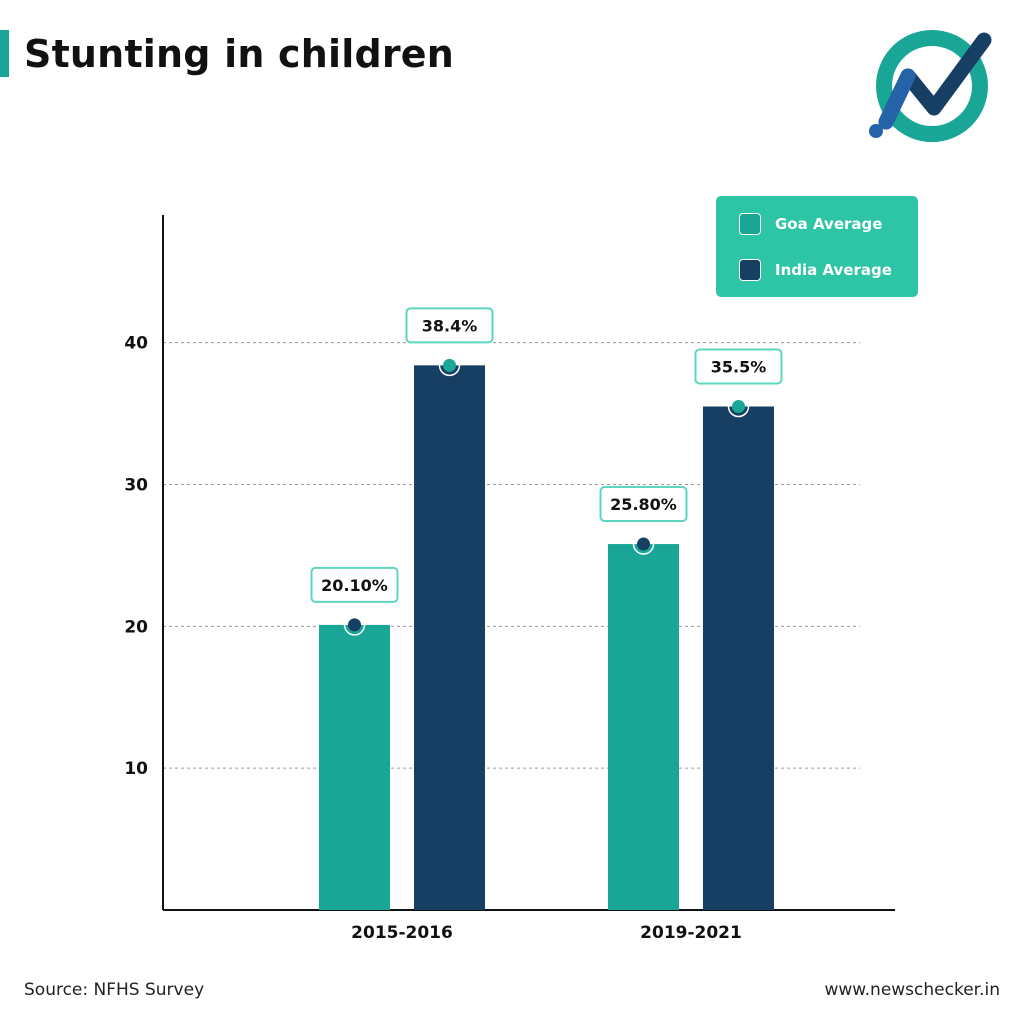 The image size is (1024, 1024). What do you see at coordinates (136, 769) in the screenshot?
I see `y-tick-label: 10` at bounding box center [136, 769].